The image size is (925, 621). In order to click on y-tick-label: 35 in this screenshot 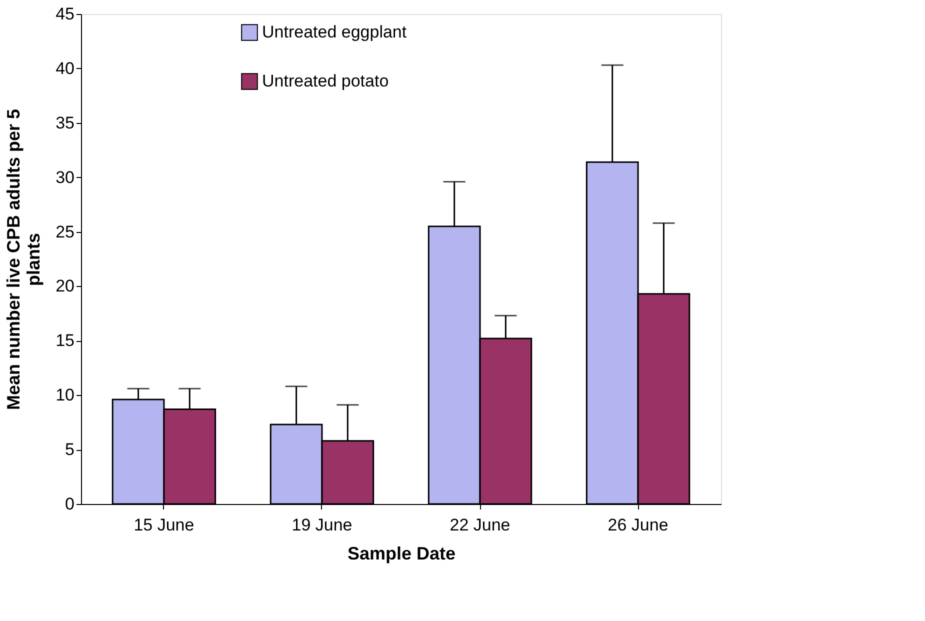, I will do `click(65, 122)`.